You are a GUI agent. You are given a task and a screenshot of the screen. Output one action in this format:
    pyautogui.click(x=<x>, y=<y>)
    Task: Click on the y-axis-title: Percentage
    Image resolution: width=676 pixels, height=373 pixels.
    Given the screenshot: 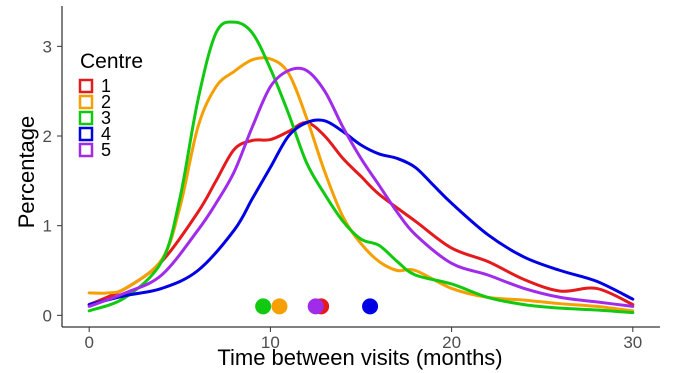 What is the action you would take?
    pyautogui.click(x=26, y=172)
    